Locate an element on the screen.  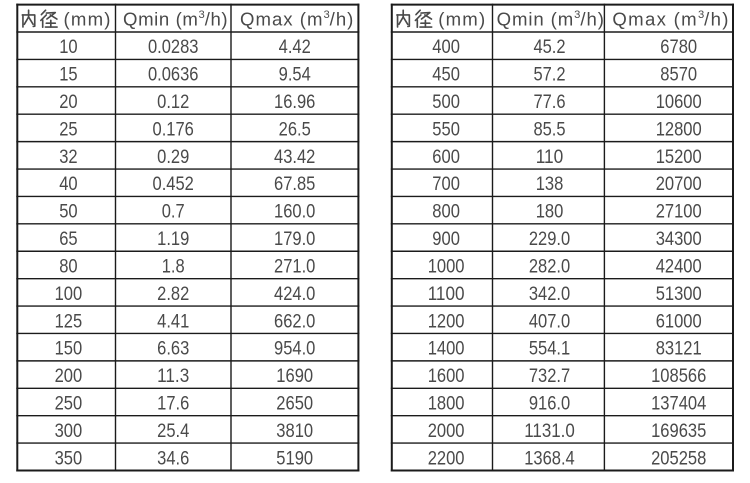
svg-text: 180 is located at coordinates (550, 212).